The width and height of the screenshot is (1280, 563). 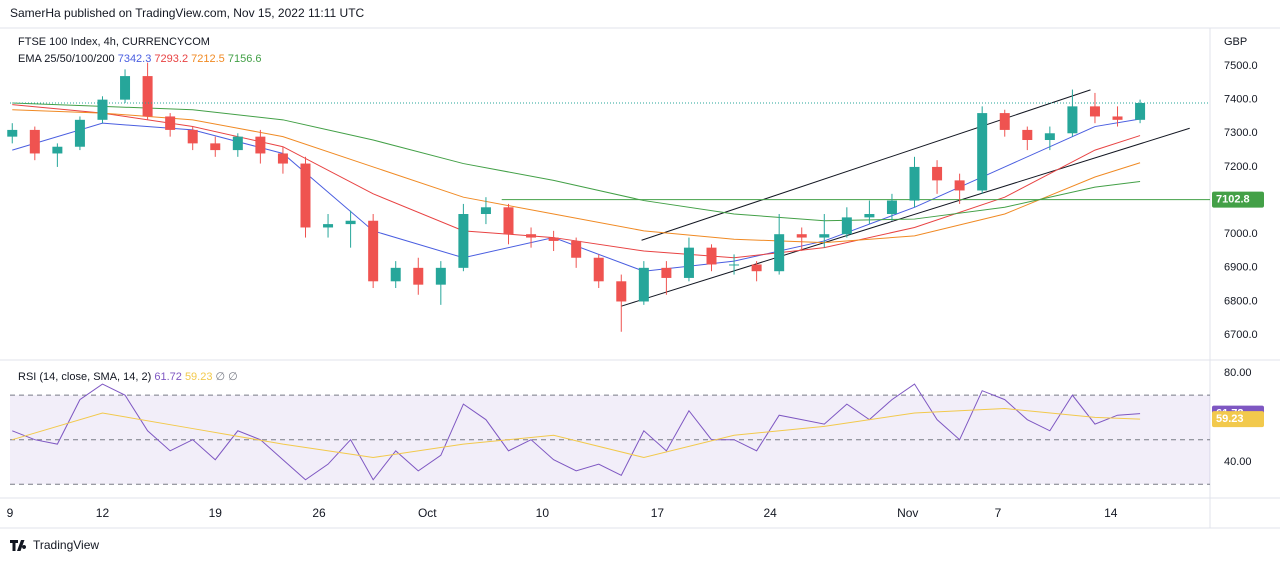 What do you see at coordinates (171, 59) in the screenshot?
I see `ema-value: 7293.2` at bounding box center [171, 59].